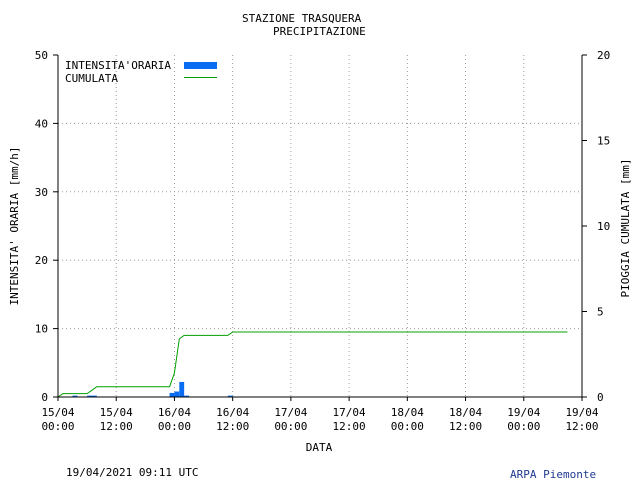 The image size is (640, 481). Describe the element at coordinates (200, 77) in the screenshot. I see `legend-cumulative-swatch` at that location.